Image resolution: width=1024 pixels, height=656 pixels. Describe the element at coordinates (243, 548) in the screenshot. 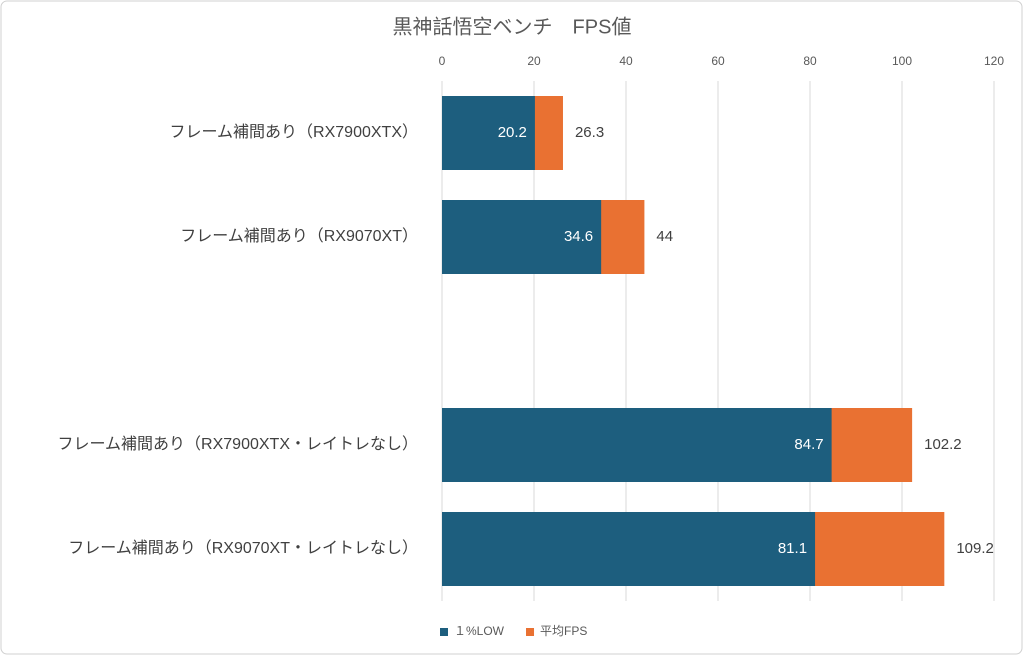

I see `y-tick-label: フレーム補間あり（RX9070XT・レイトレなし）` at that location.